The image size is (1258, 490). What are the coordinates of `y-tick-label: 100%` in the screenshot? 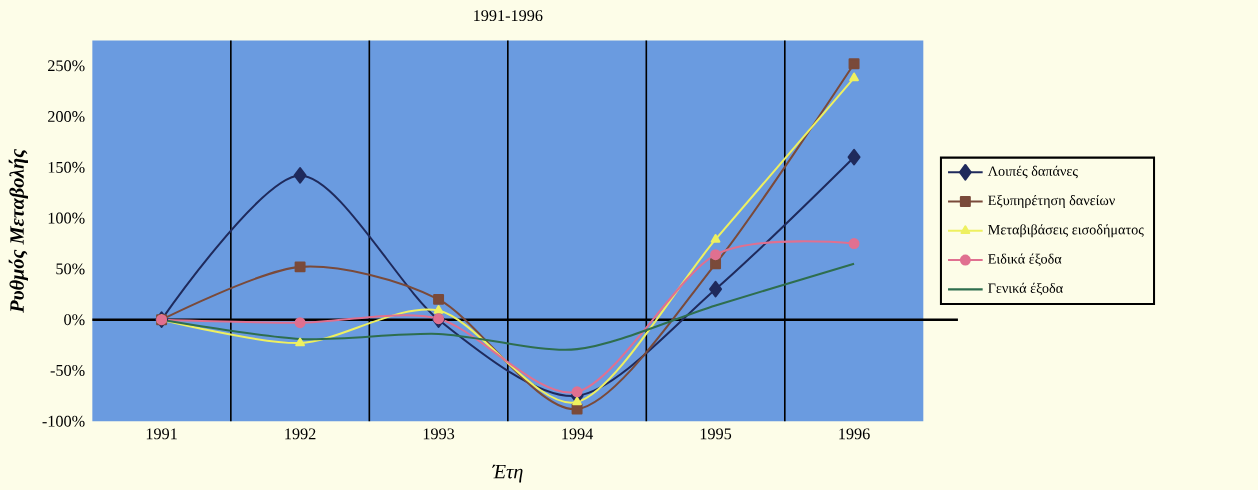 It's located at (66, 218).